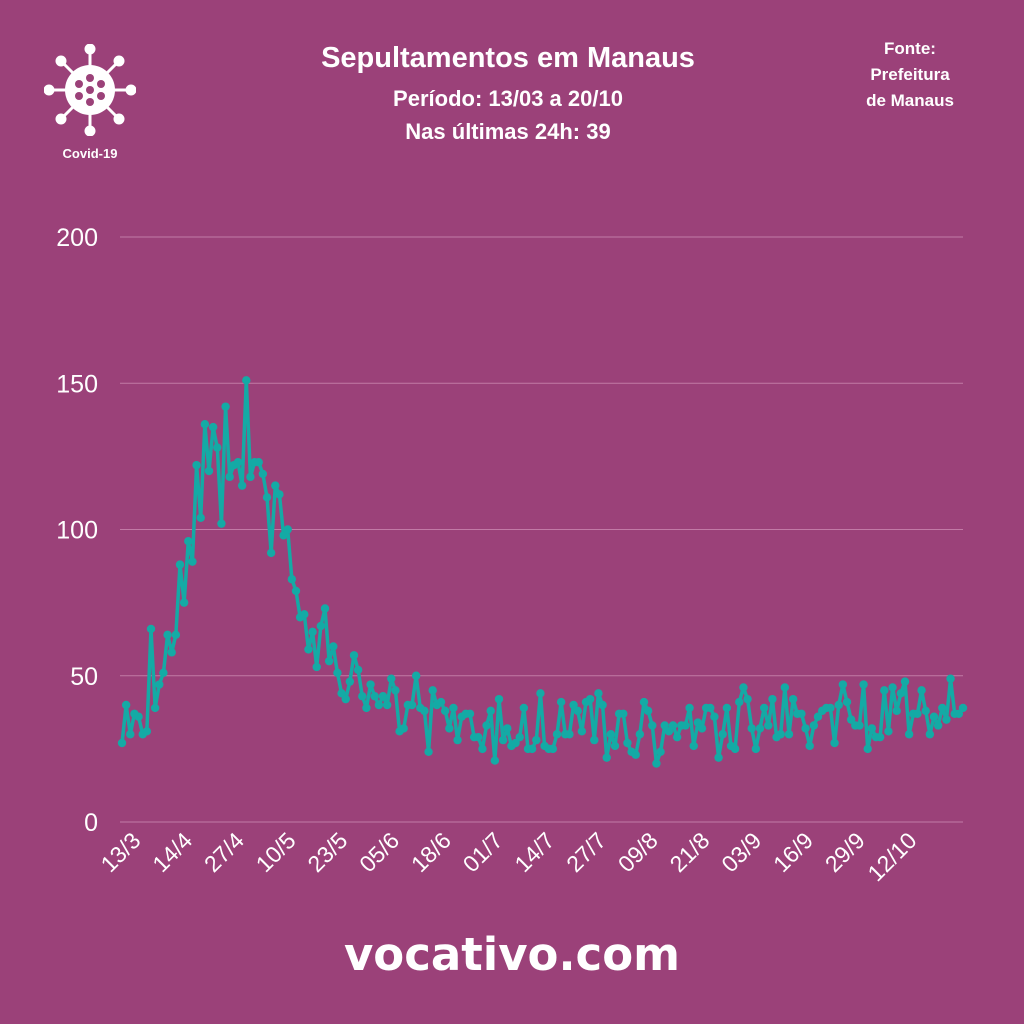  What do you see at coordinates (534, 852) in the screenshot?
I see `x-tick-label: 14/7` at bounding box center [534, 852].